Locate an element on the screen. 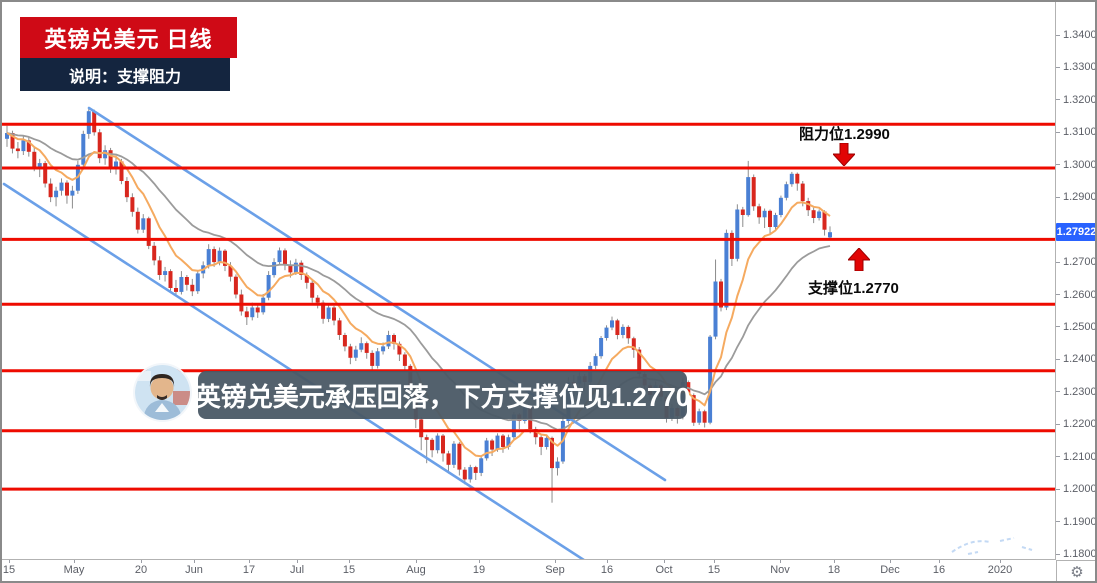  resistance-label: 阻力位1.2990 is located at coordinates (844, 134).